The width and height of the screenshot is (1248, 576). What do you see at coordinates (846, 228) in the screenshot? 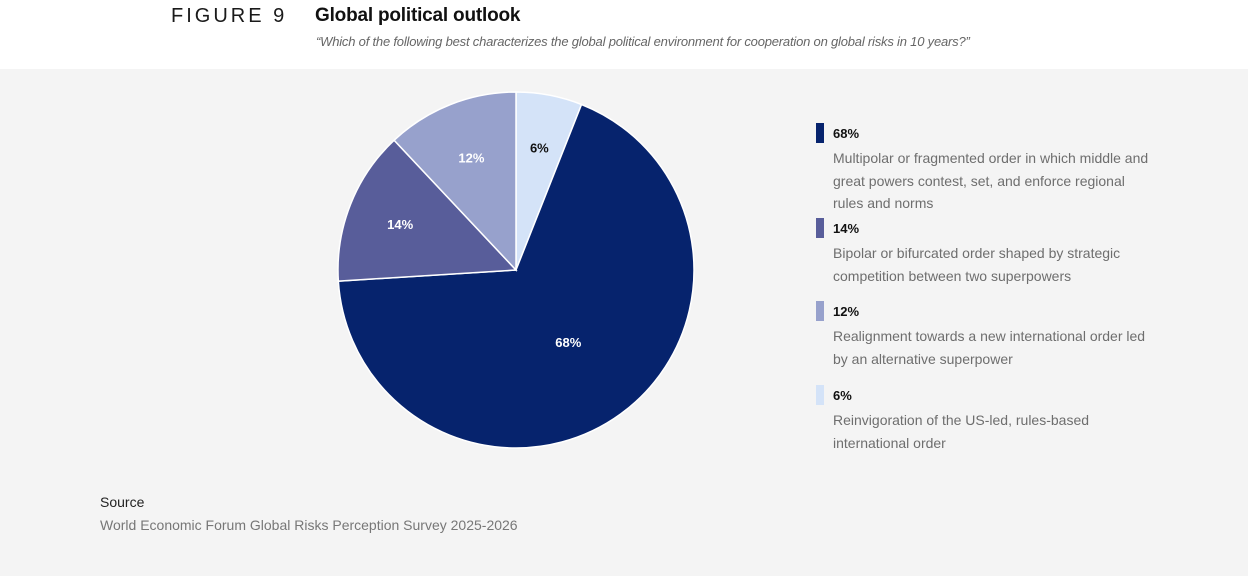
I see `legend-percent: 14%` at bounding box center [846, 228].